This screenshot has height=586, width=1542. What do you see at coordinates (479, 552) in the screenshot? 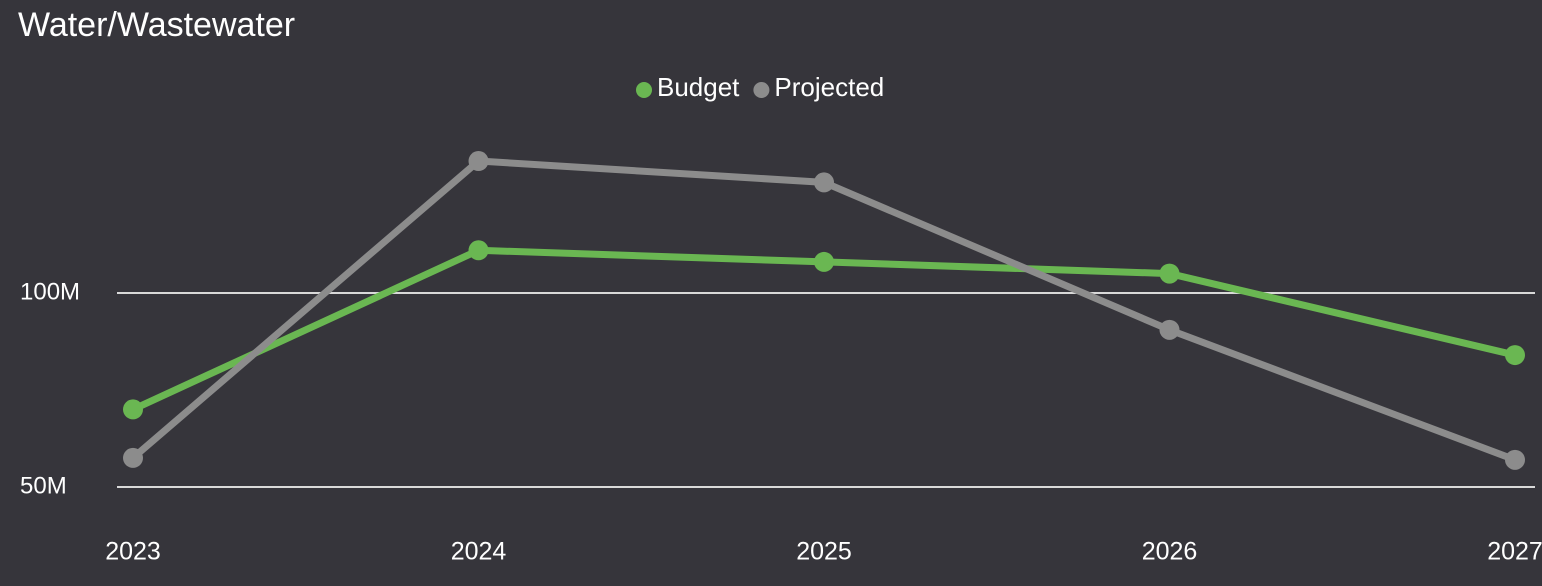
I see `x-tick-label: 2024` at bounding box center [479, 552].